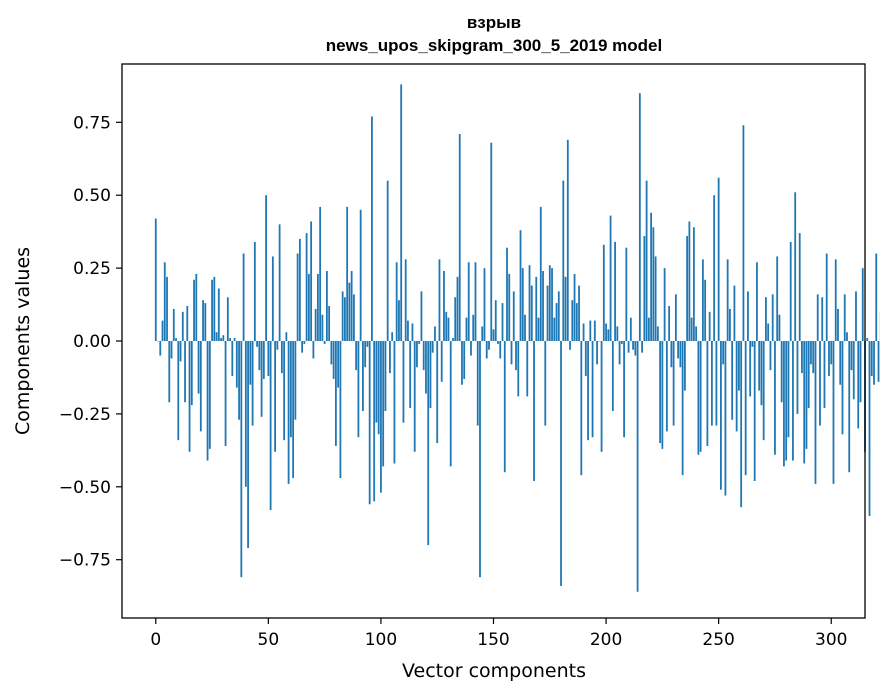 The image size is (880, 696). What do you see at coordinates (92, 342) in the screenshot?
I see `y-tick-label: 0.00` at bounding box center [92, 342].